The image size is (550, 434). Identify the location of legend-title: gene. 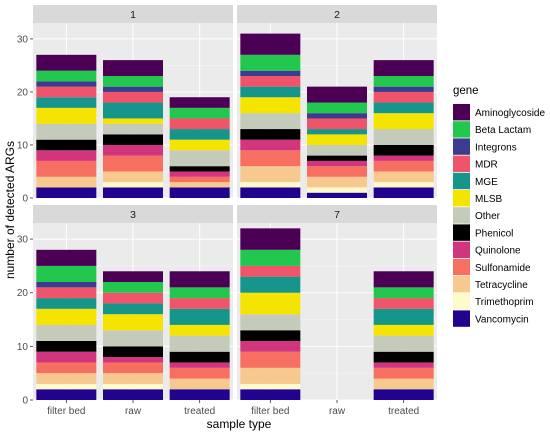
(466, 91).